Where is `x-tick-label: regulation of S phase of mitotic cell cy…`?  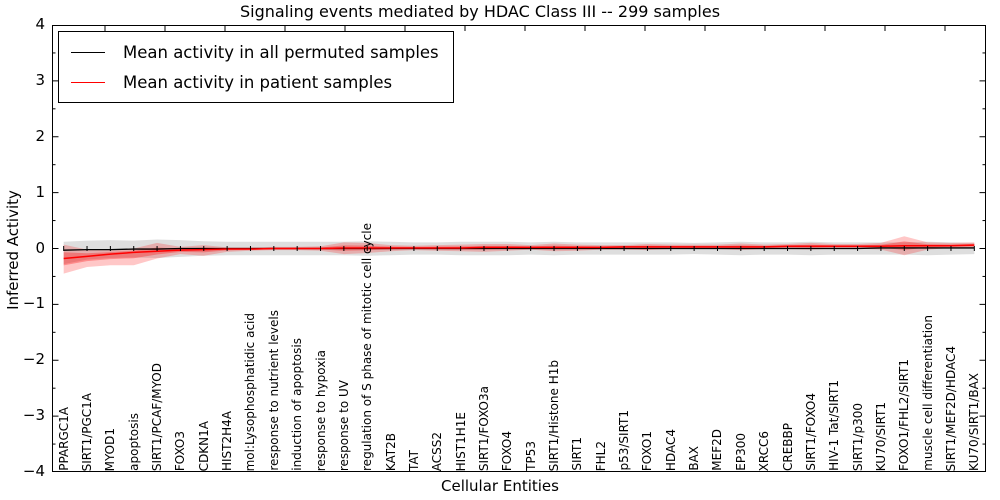 x-tick-label: regulation of S phase of mitotic cell cy… is located at coordinates (367, 347).